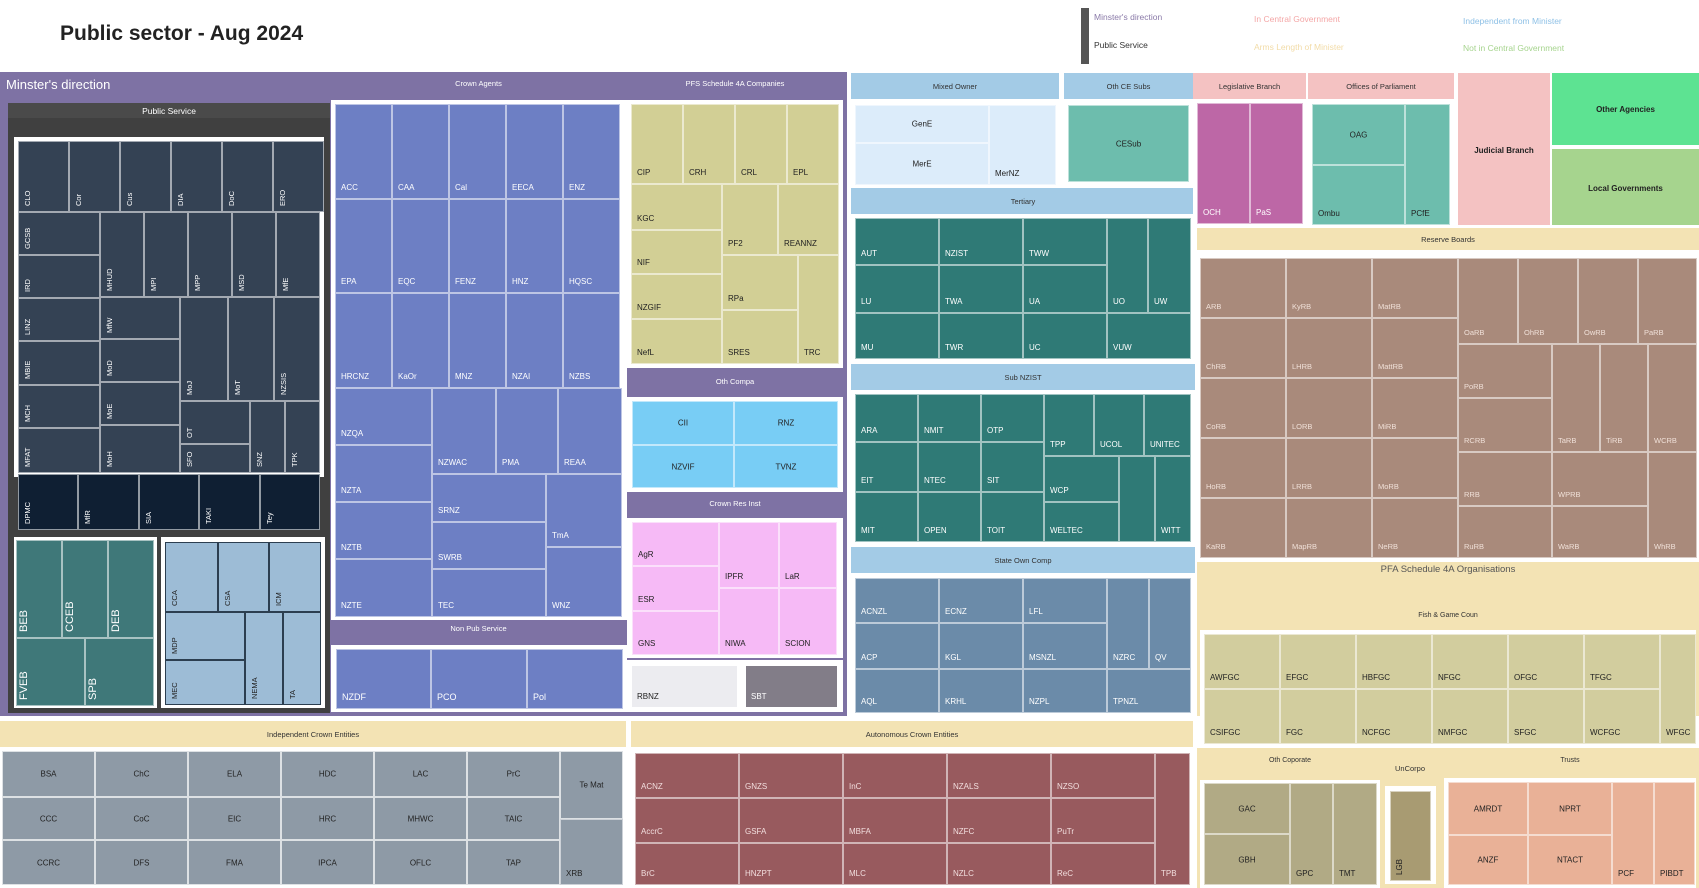 This screenshot has height=888, width=1699. What do you see at coordinates (1415, 468) in the screenshot?
I see `treemap-cell: MoRB` at bounding box center [1415, 468].